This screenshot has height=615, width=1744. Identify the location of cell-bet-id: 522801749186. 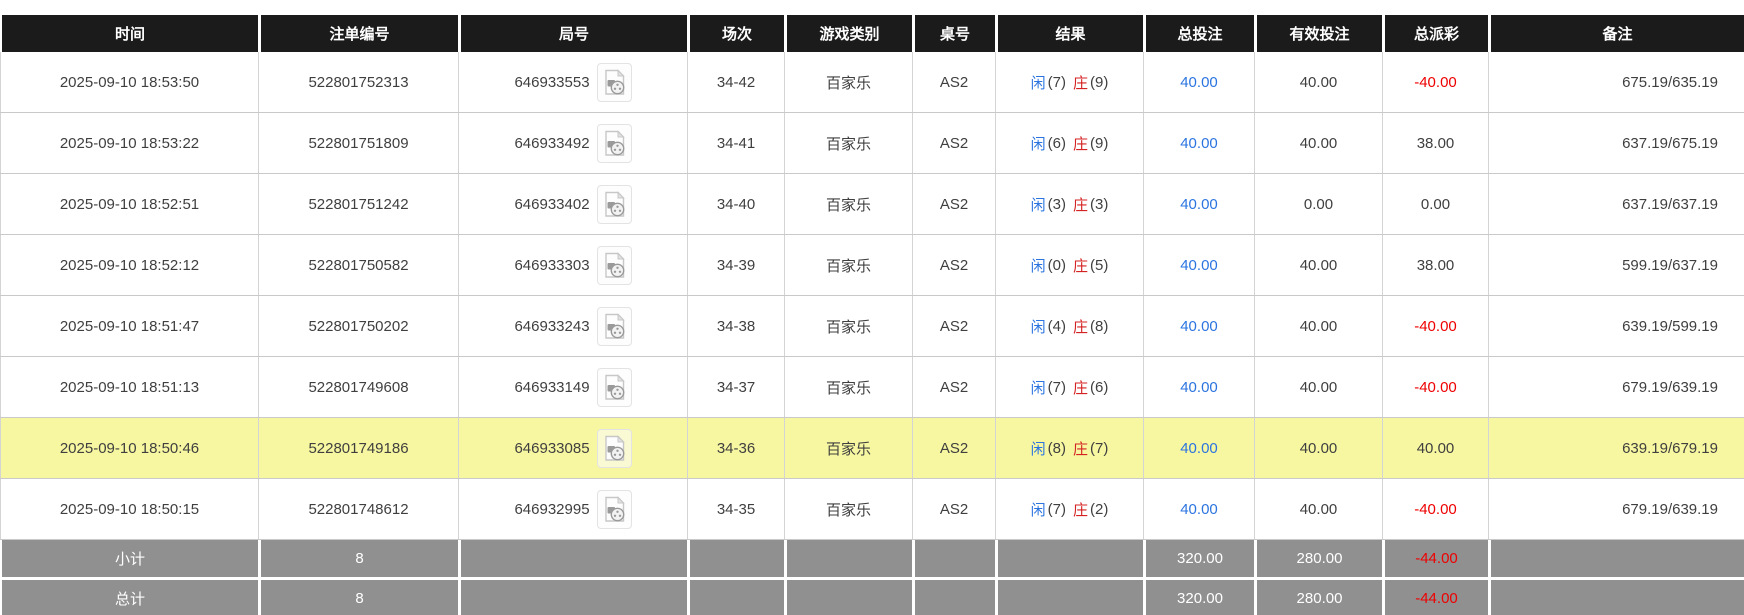
(358, 448).